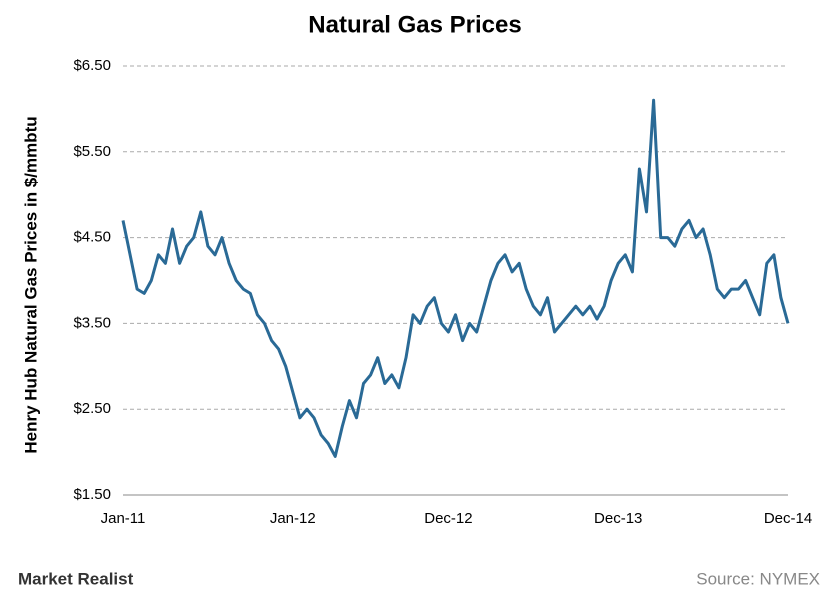  What do you see at coordinates (76, 578) in the screenshot?
I see `brand: Market Realist` at bounding box center [76, 578].